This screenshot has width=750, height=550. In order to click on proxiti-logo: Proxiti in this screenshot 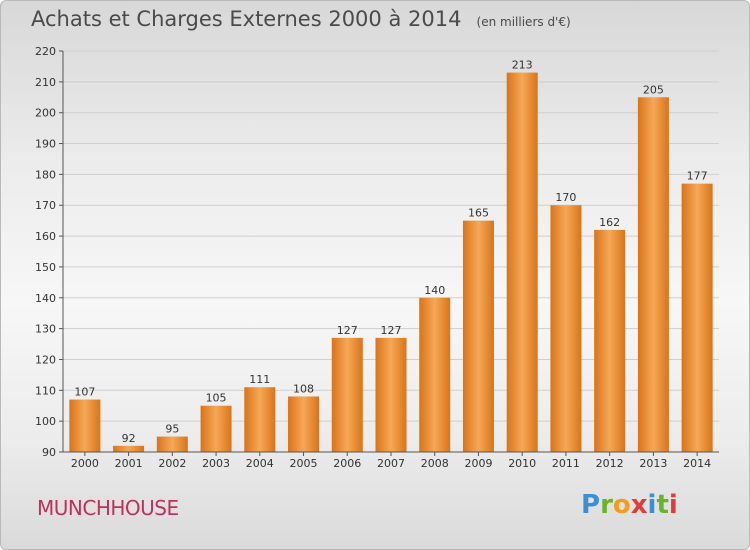, I will do `click(629, 505)`.